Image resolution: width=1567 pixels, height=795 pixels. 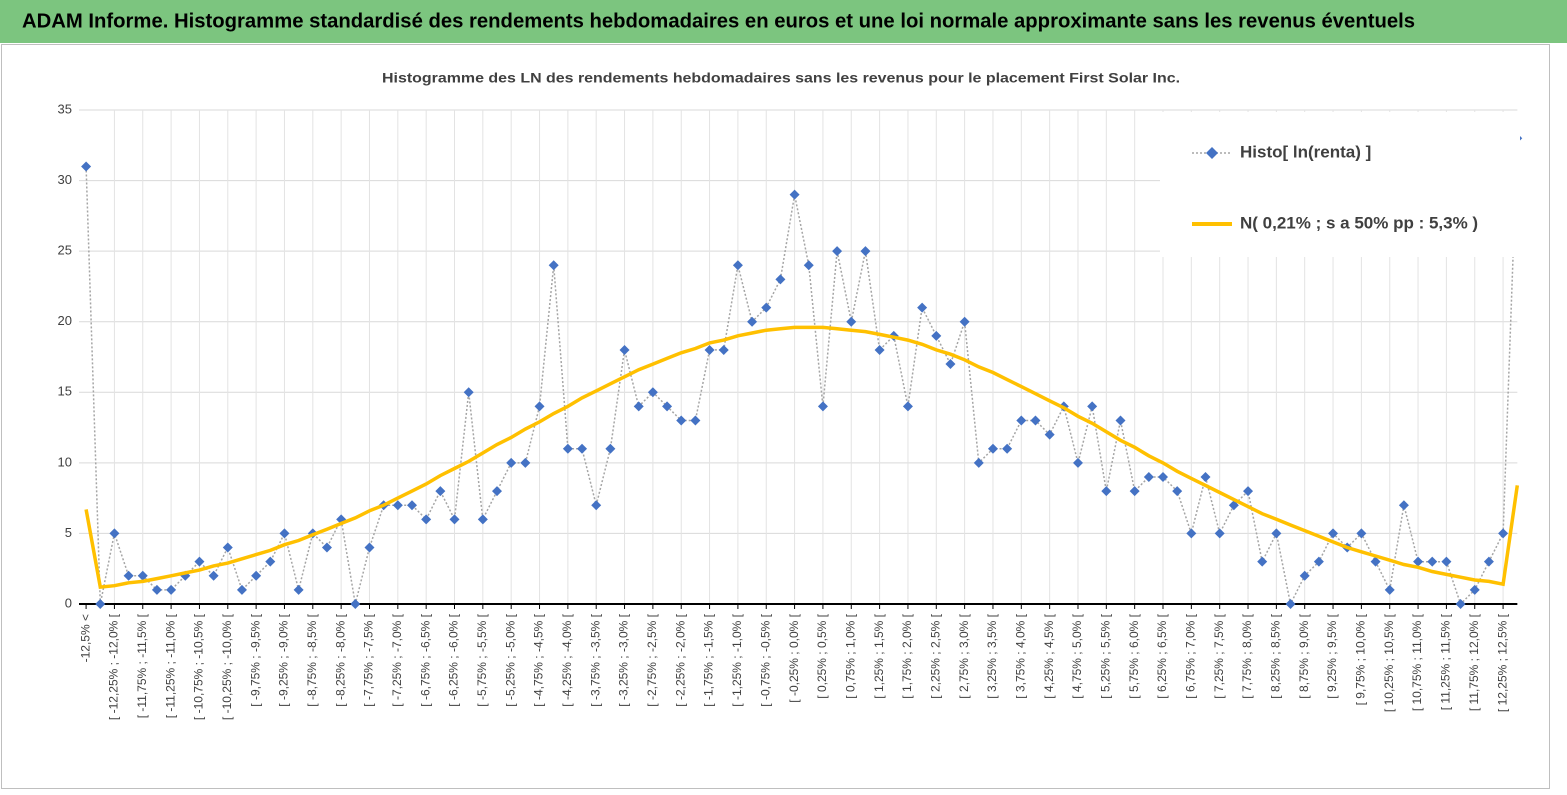 What do you see at coordinates (539, 659) in the screenshot?
I see `x-tick-label: [ -4,75% ; -4,5% [` at bounding box center [539, 659].